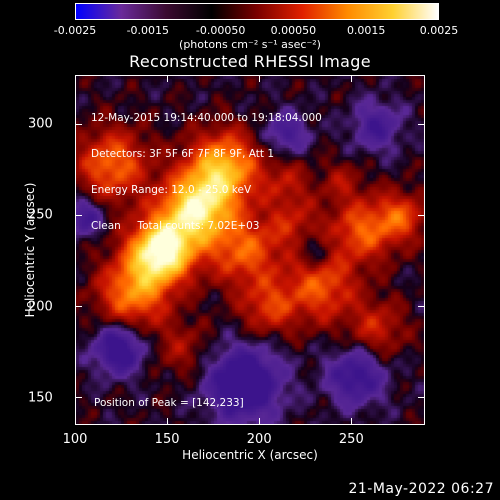 Image resolution: width=500 pixels, height=500 pixels. I want to click on colorbar-tick: 0.0015, so click(366, 30).